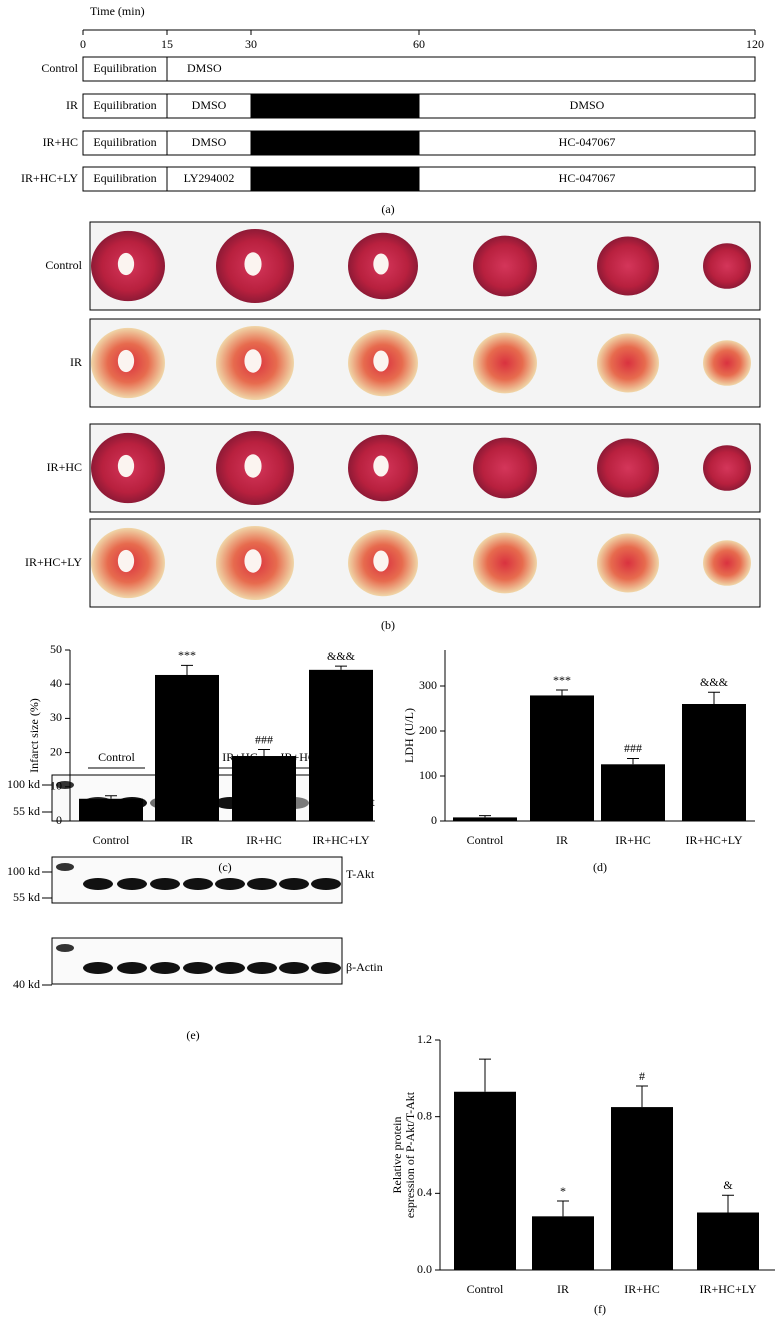 The image size is (777, 1318). I want to click on marker-label: 40 kd, so click(26, 984).